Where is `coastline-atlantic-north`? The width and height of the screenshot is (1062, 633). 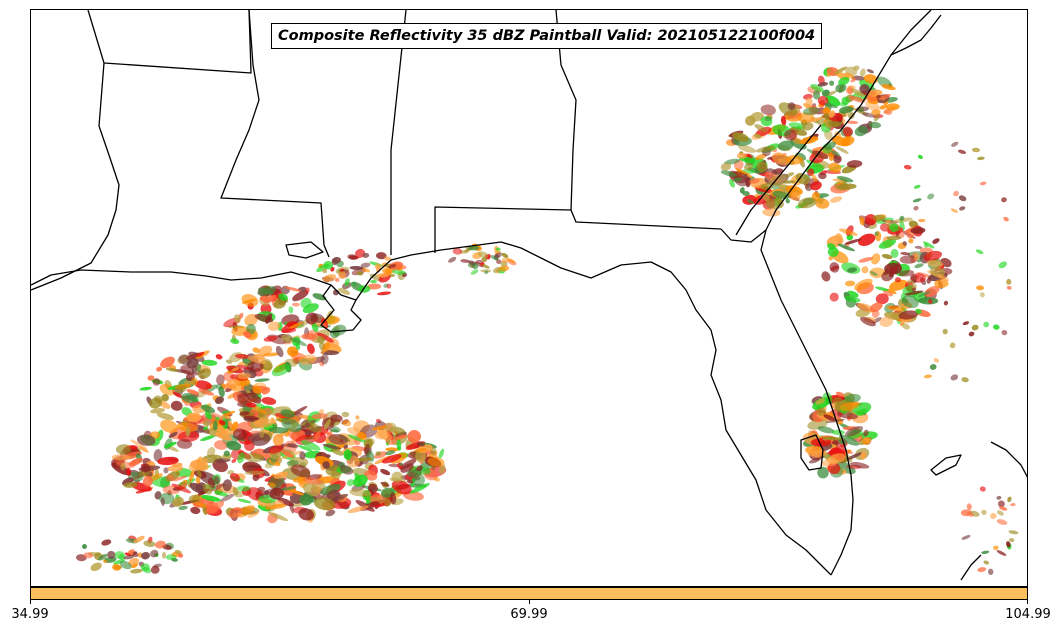 coastline-atlantic-north is located at coordinates (916, 35).